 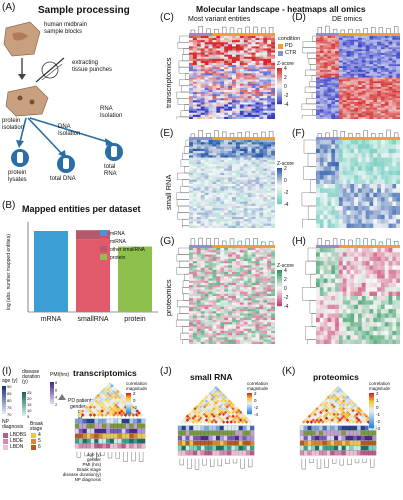 What do you see at coordinates (9, 386) in the screenshot?
I see `legend-tick: 90` at bounding box center [9, 386].